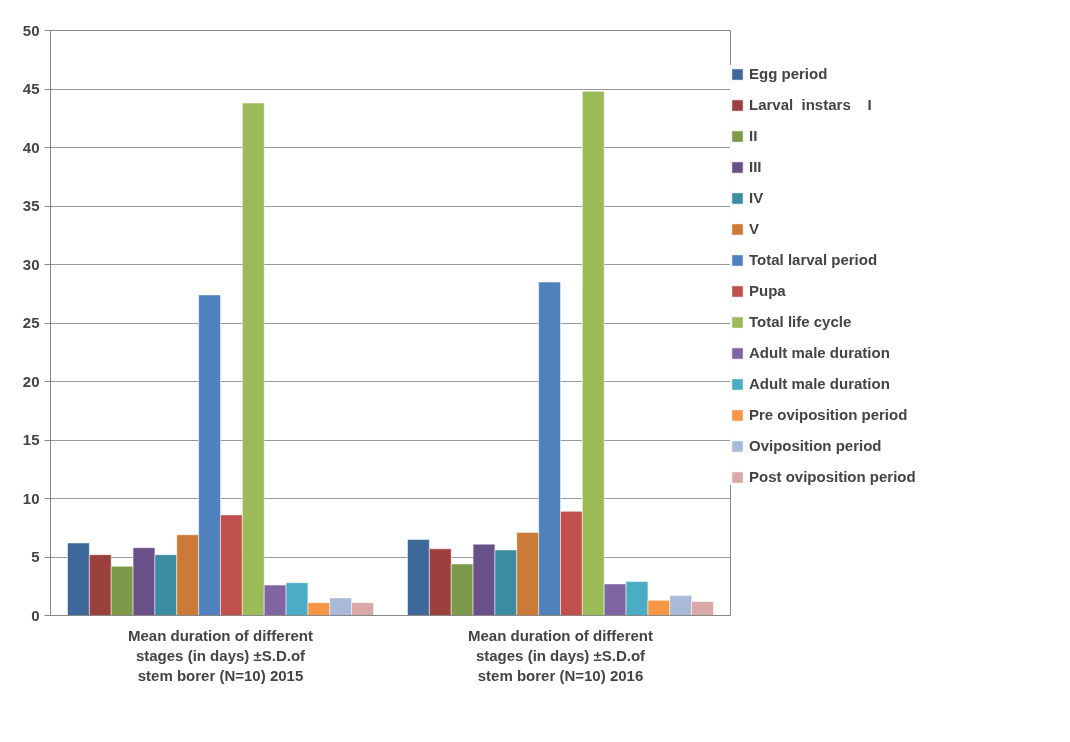 The height and width of the screenshot is (742, 1070). What do you see at coordinates (31, 264) in the screenshot?
I see `y-tick-label: 30` at bounding box center [31, 264].